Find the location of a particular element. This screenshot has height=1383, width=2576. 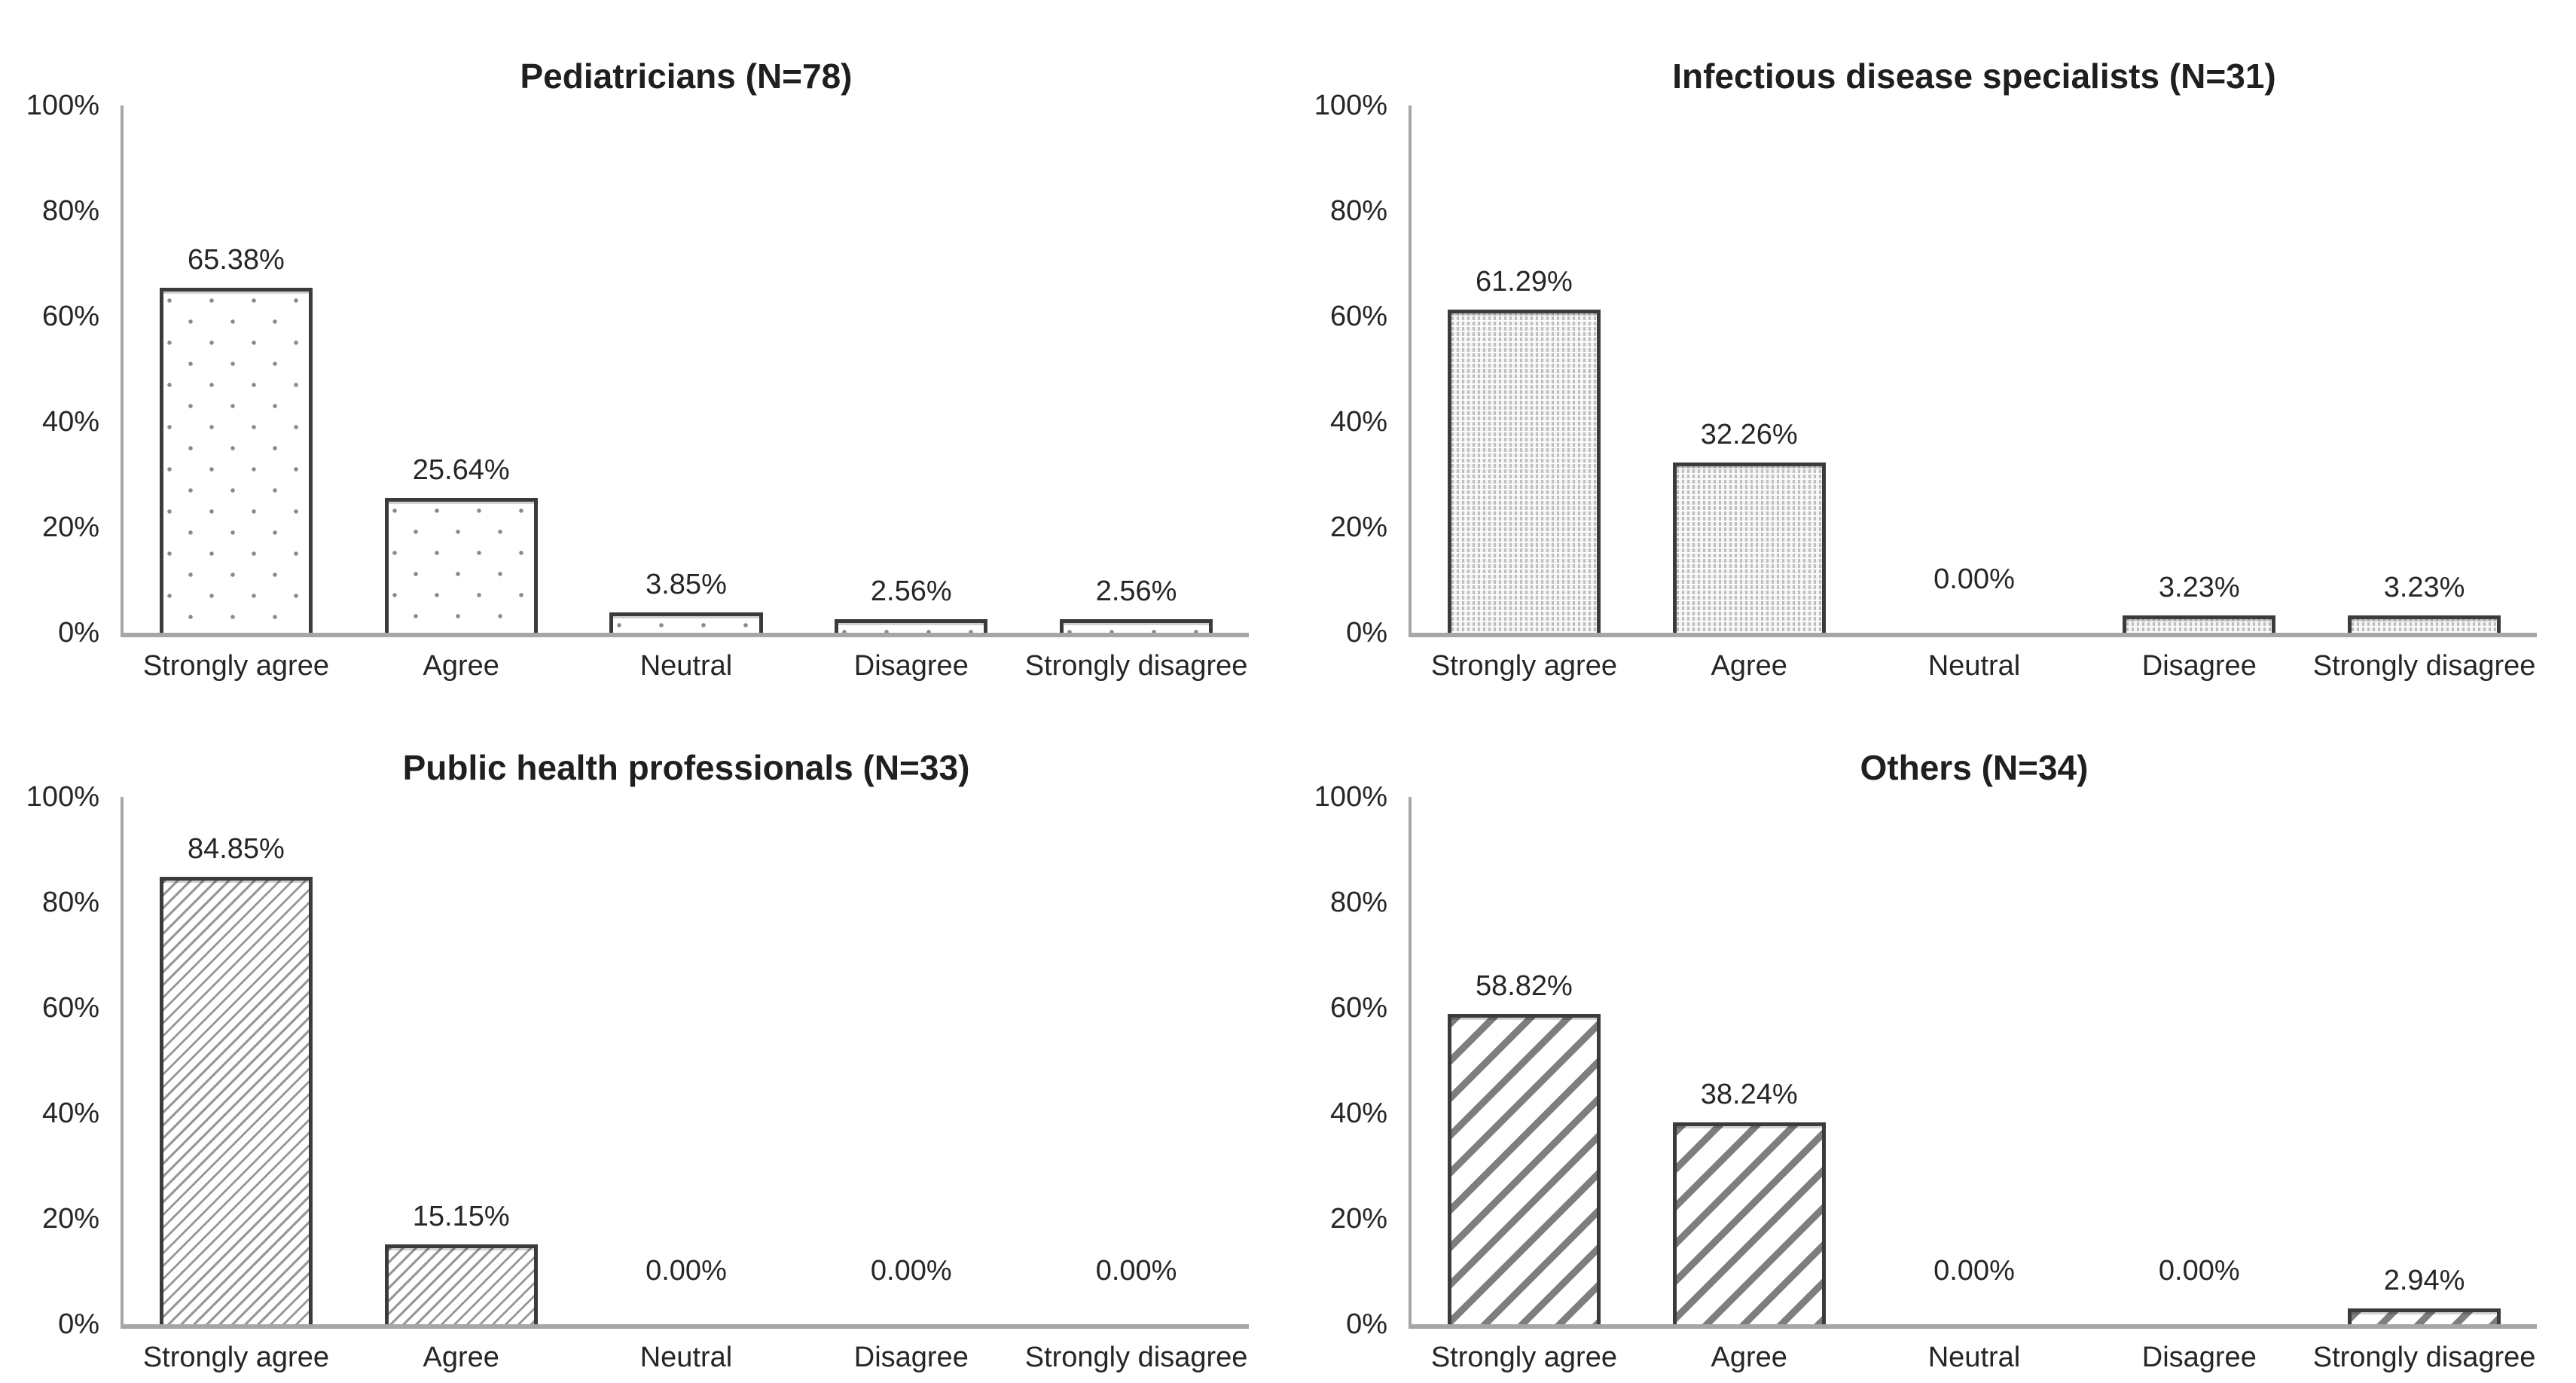

bar-slot: 61.29% is located at coordinates (1525, 369).